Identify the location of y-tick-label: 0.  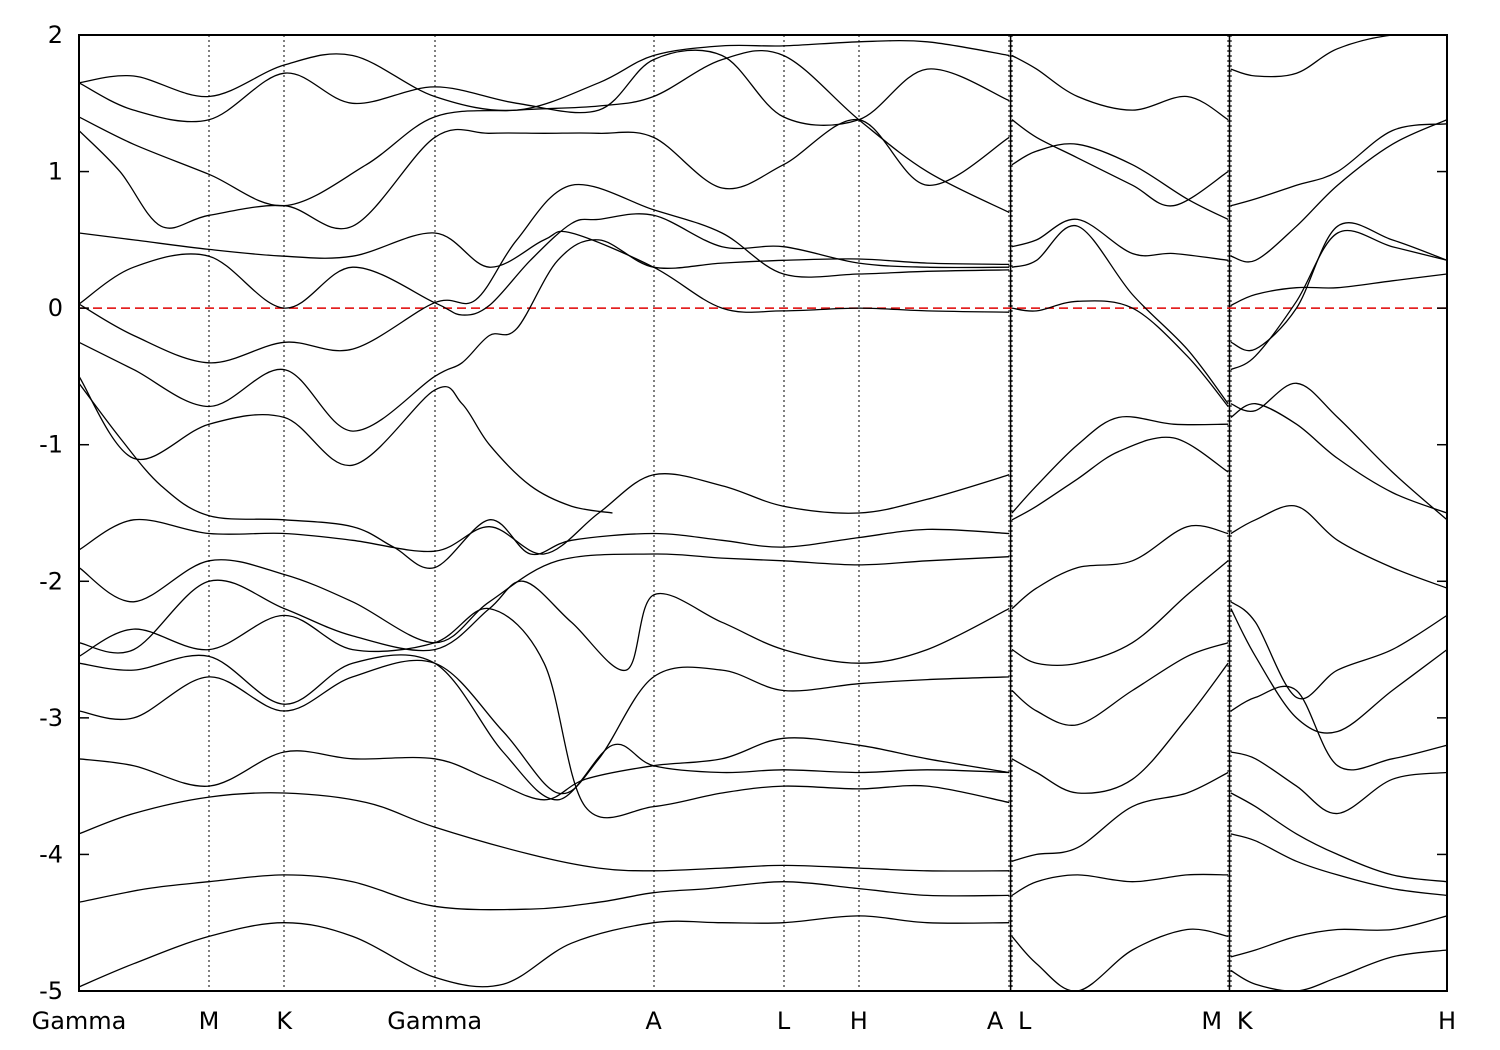
(55, 308).